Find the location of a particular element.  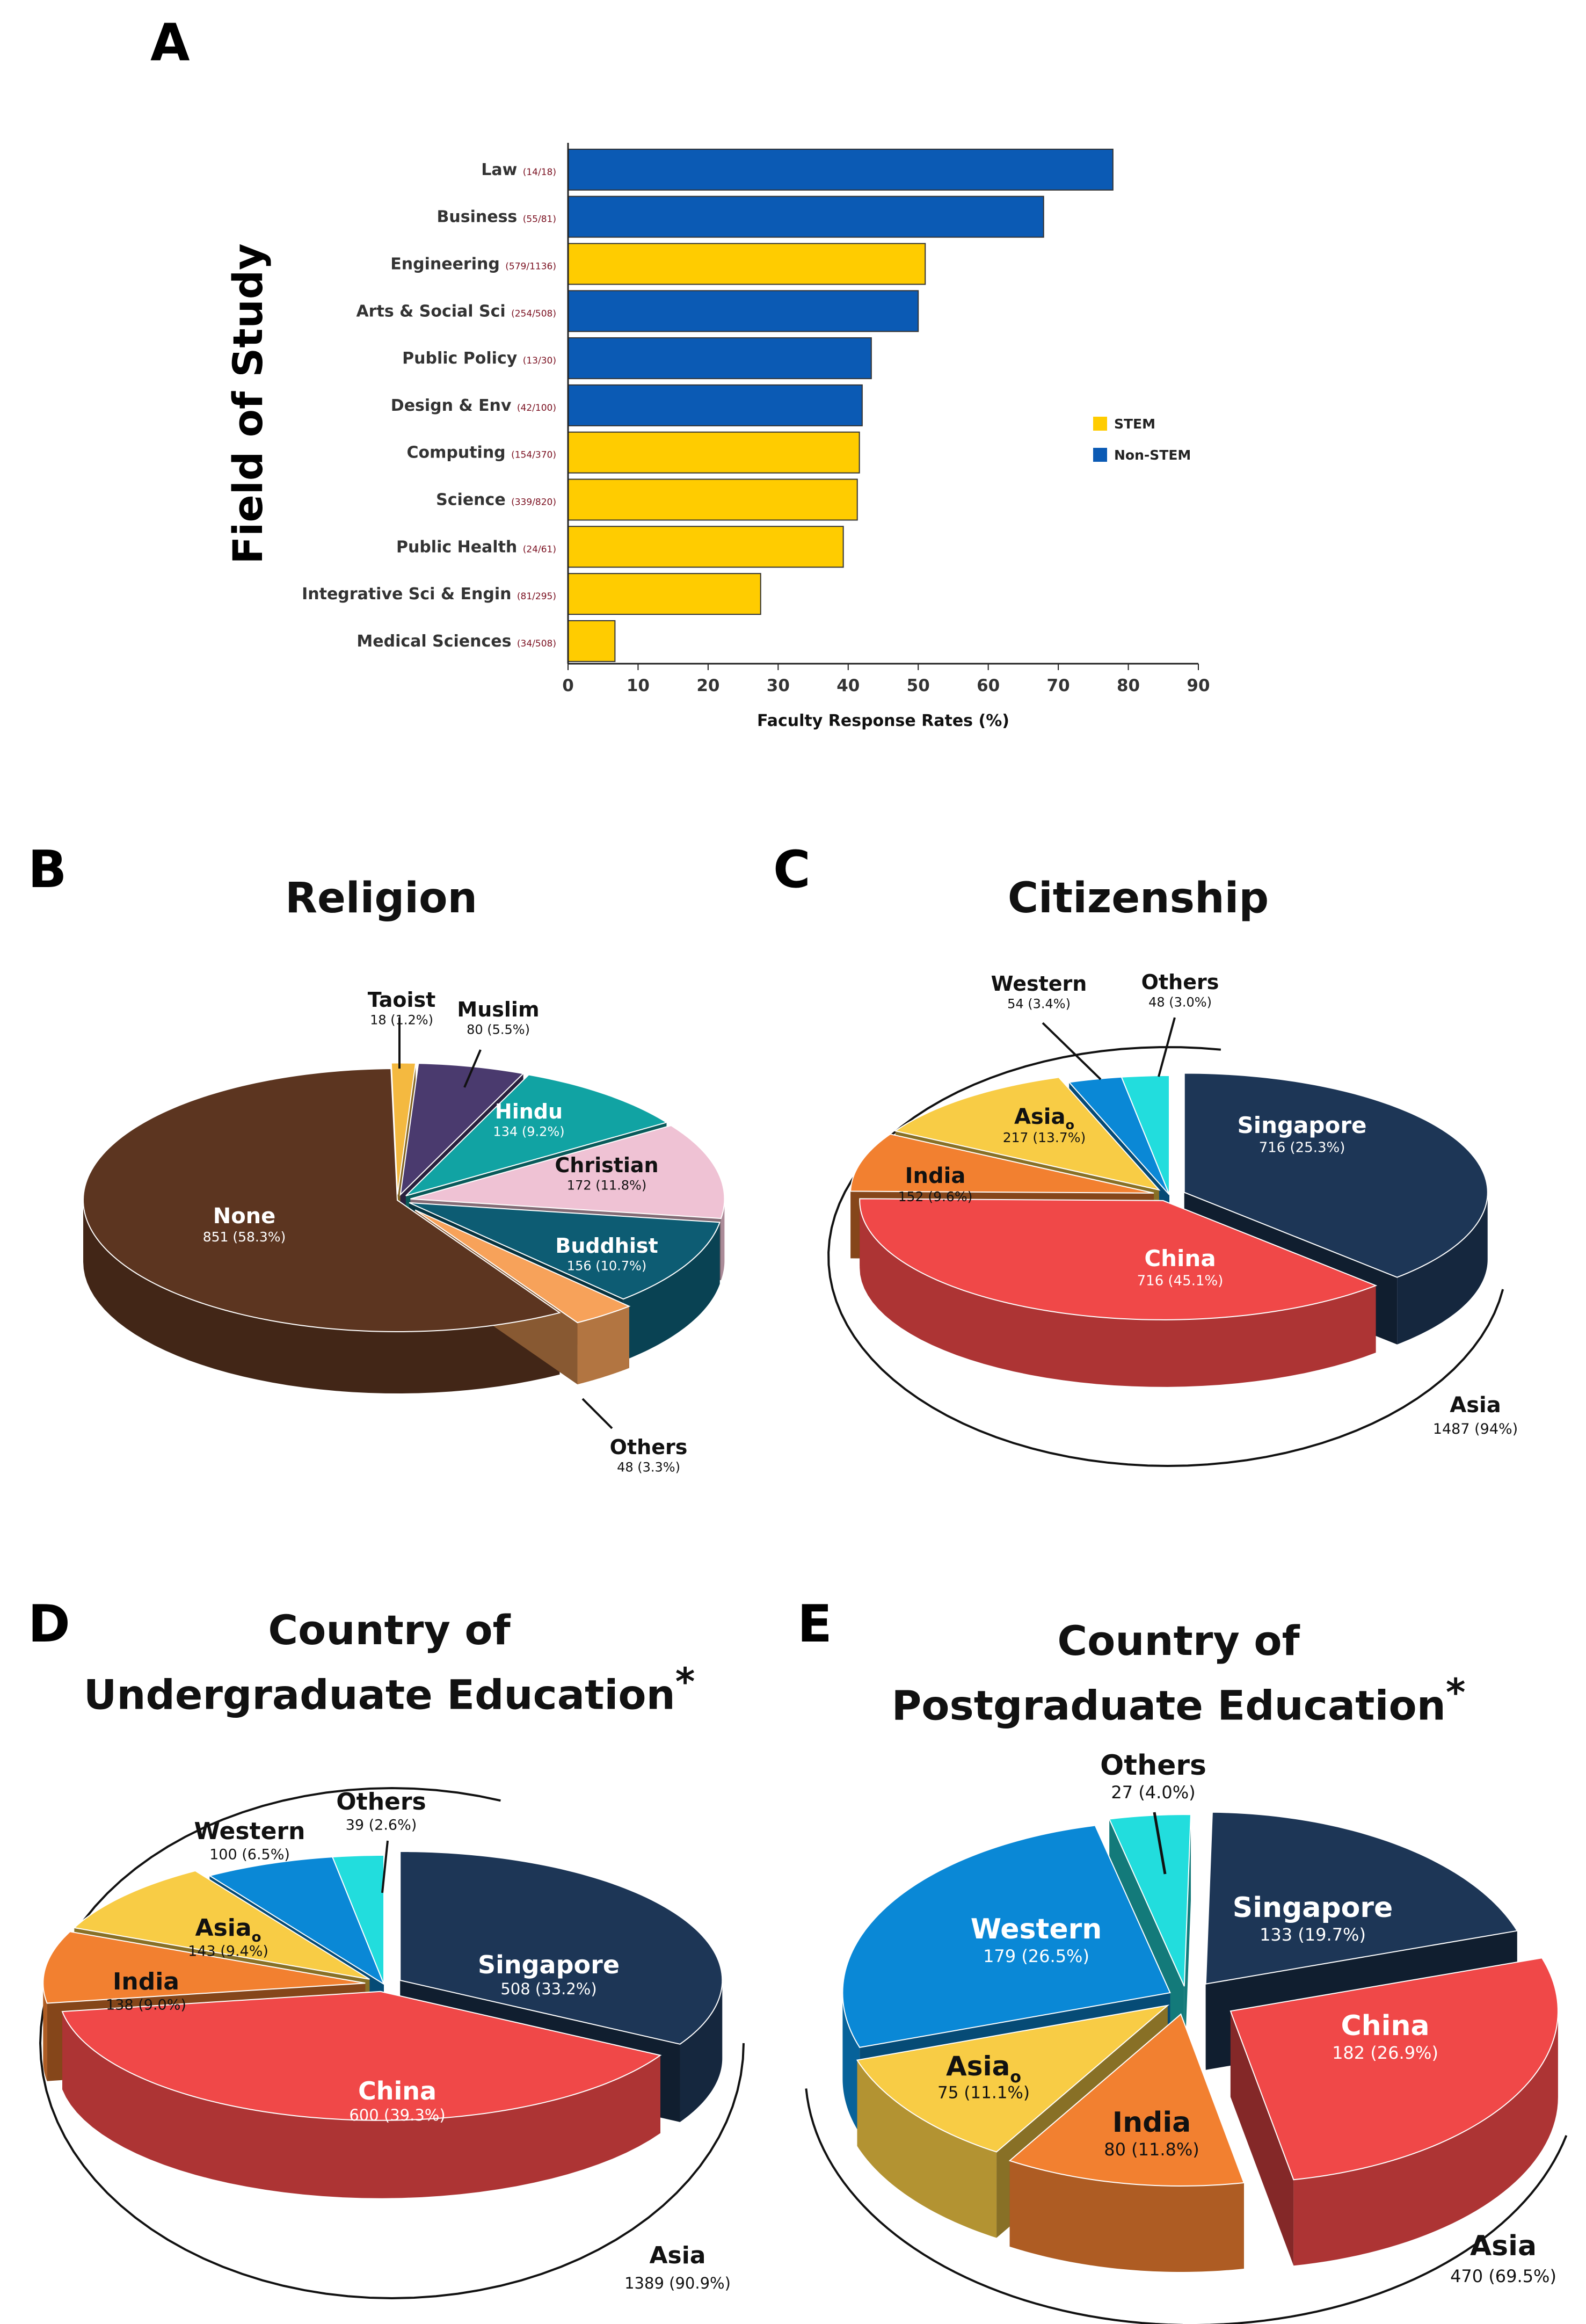

x-tick-label-50: 50 is located at coordinates (918, 686).